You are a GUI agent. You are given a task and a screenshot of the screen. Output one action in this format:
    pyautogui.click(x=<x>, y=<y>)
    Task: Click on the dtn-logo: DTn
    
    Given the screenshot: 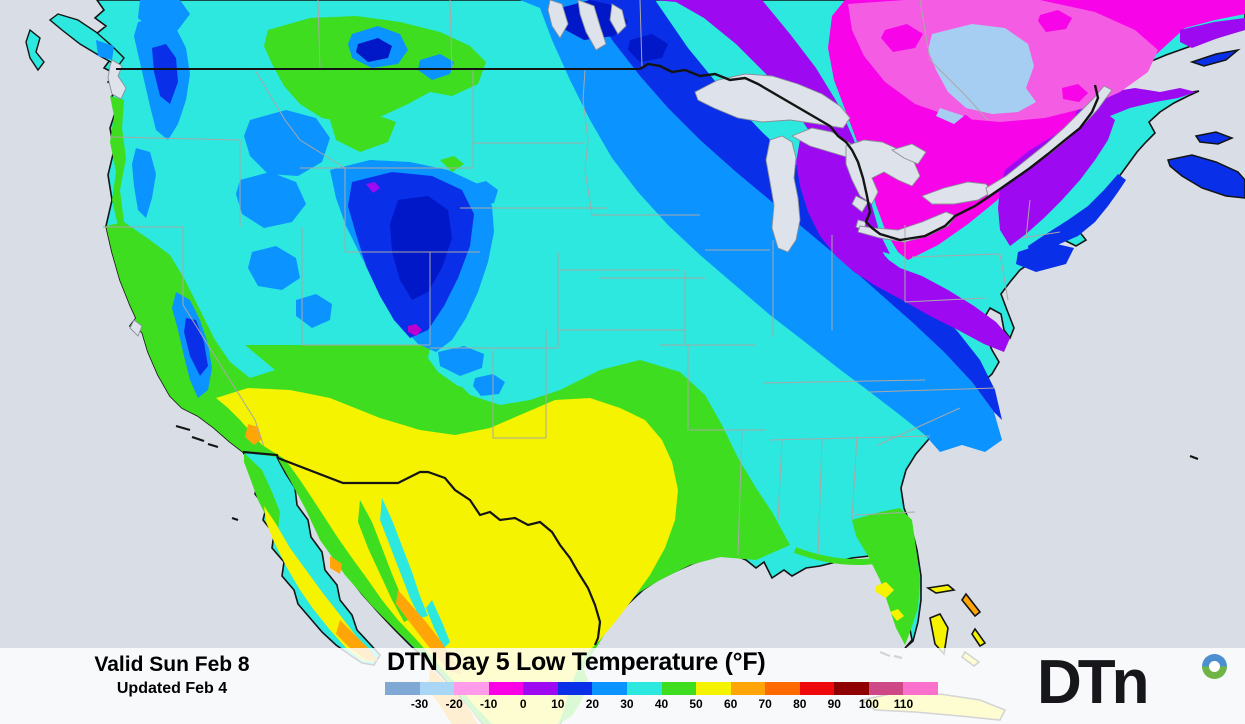 What is the action you would take?
    pyautogui.click(x=1132, y=684)
    